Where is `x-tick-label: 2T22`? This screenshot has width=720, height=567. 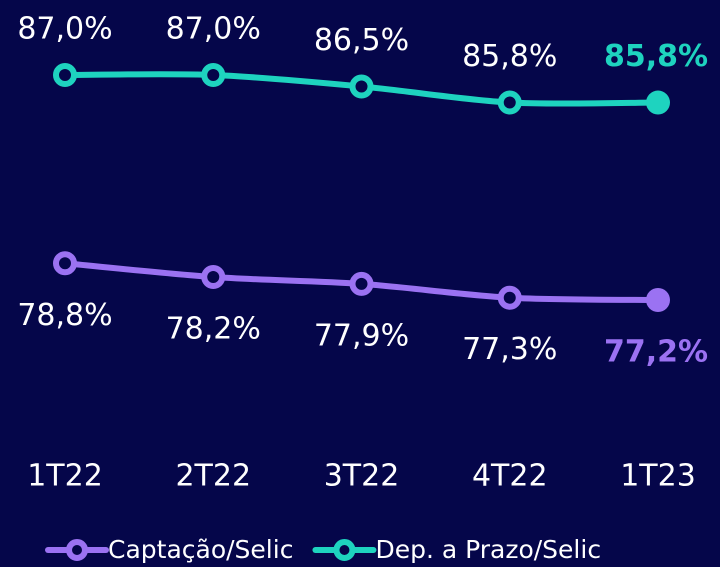 x-tick-label: 2T22 is located at coordinates (213, 476).